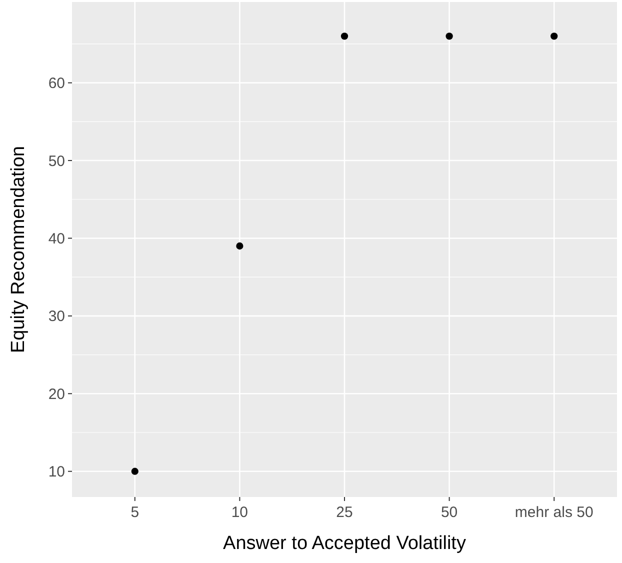  I want to click on x-tick-label: 50, so click(449, 512).